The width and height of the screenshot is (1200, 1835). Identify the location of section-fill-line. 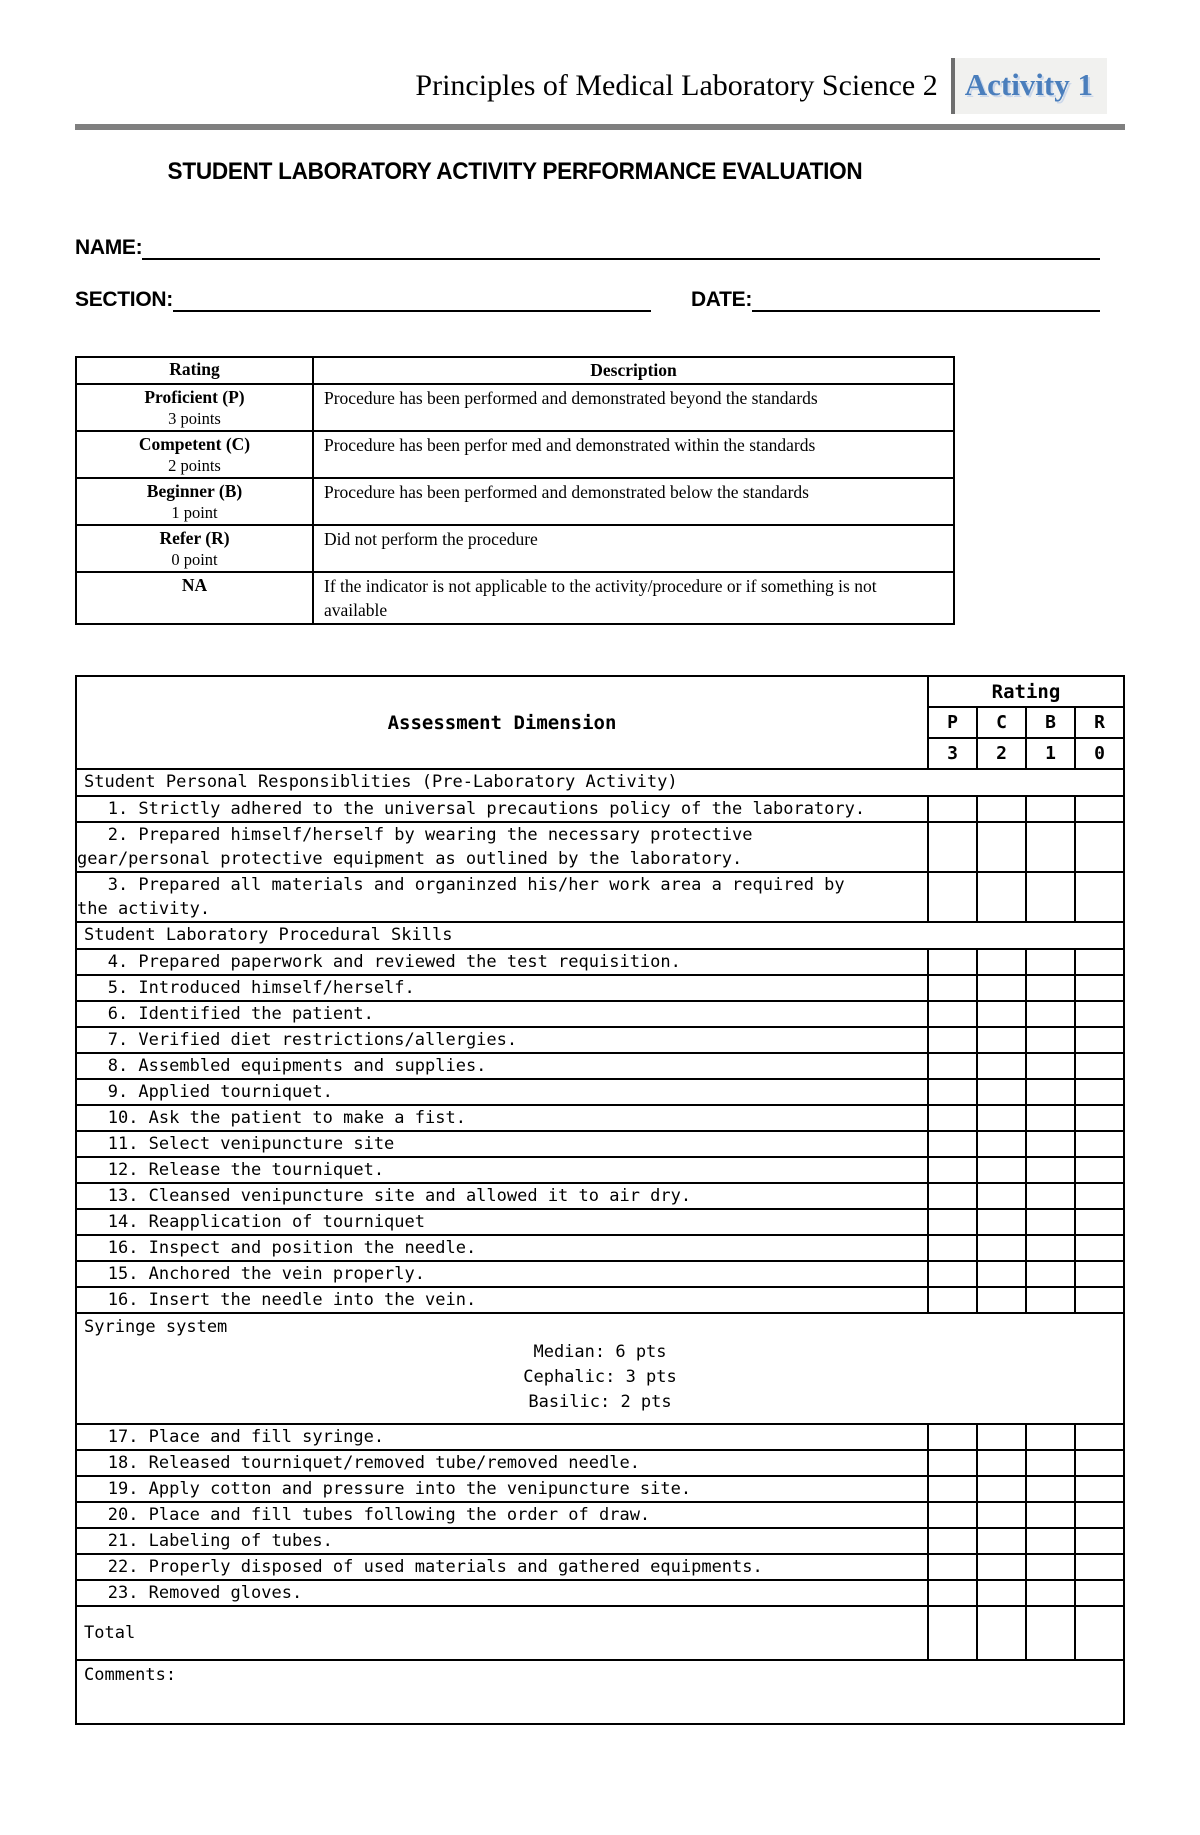
(411, 298).